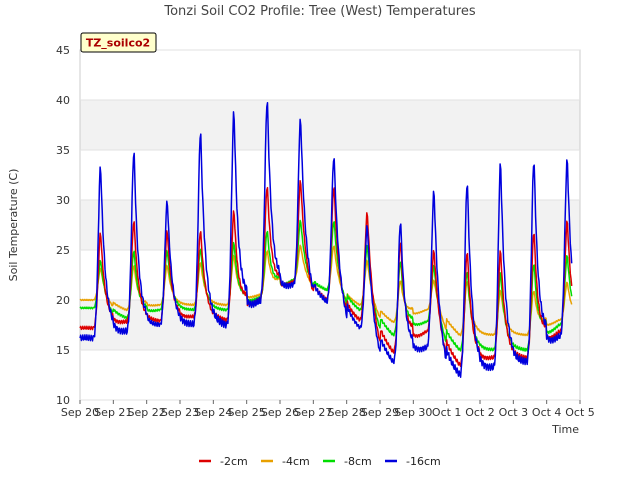 The width and height of the screenshot is (640, 480). Describe the element at coordinates (63, 150) in the screenshot. I see `y-tick-label: 35` at that location.